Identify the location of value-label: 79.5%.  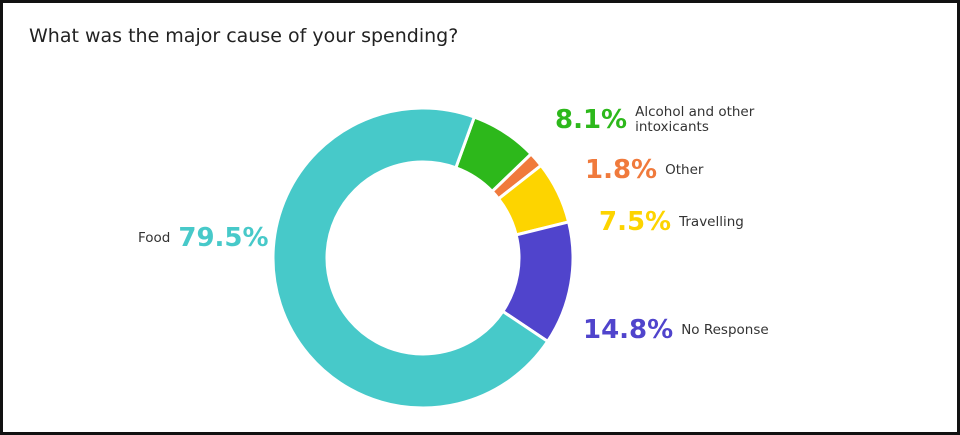
(223, 238).